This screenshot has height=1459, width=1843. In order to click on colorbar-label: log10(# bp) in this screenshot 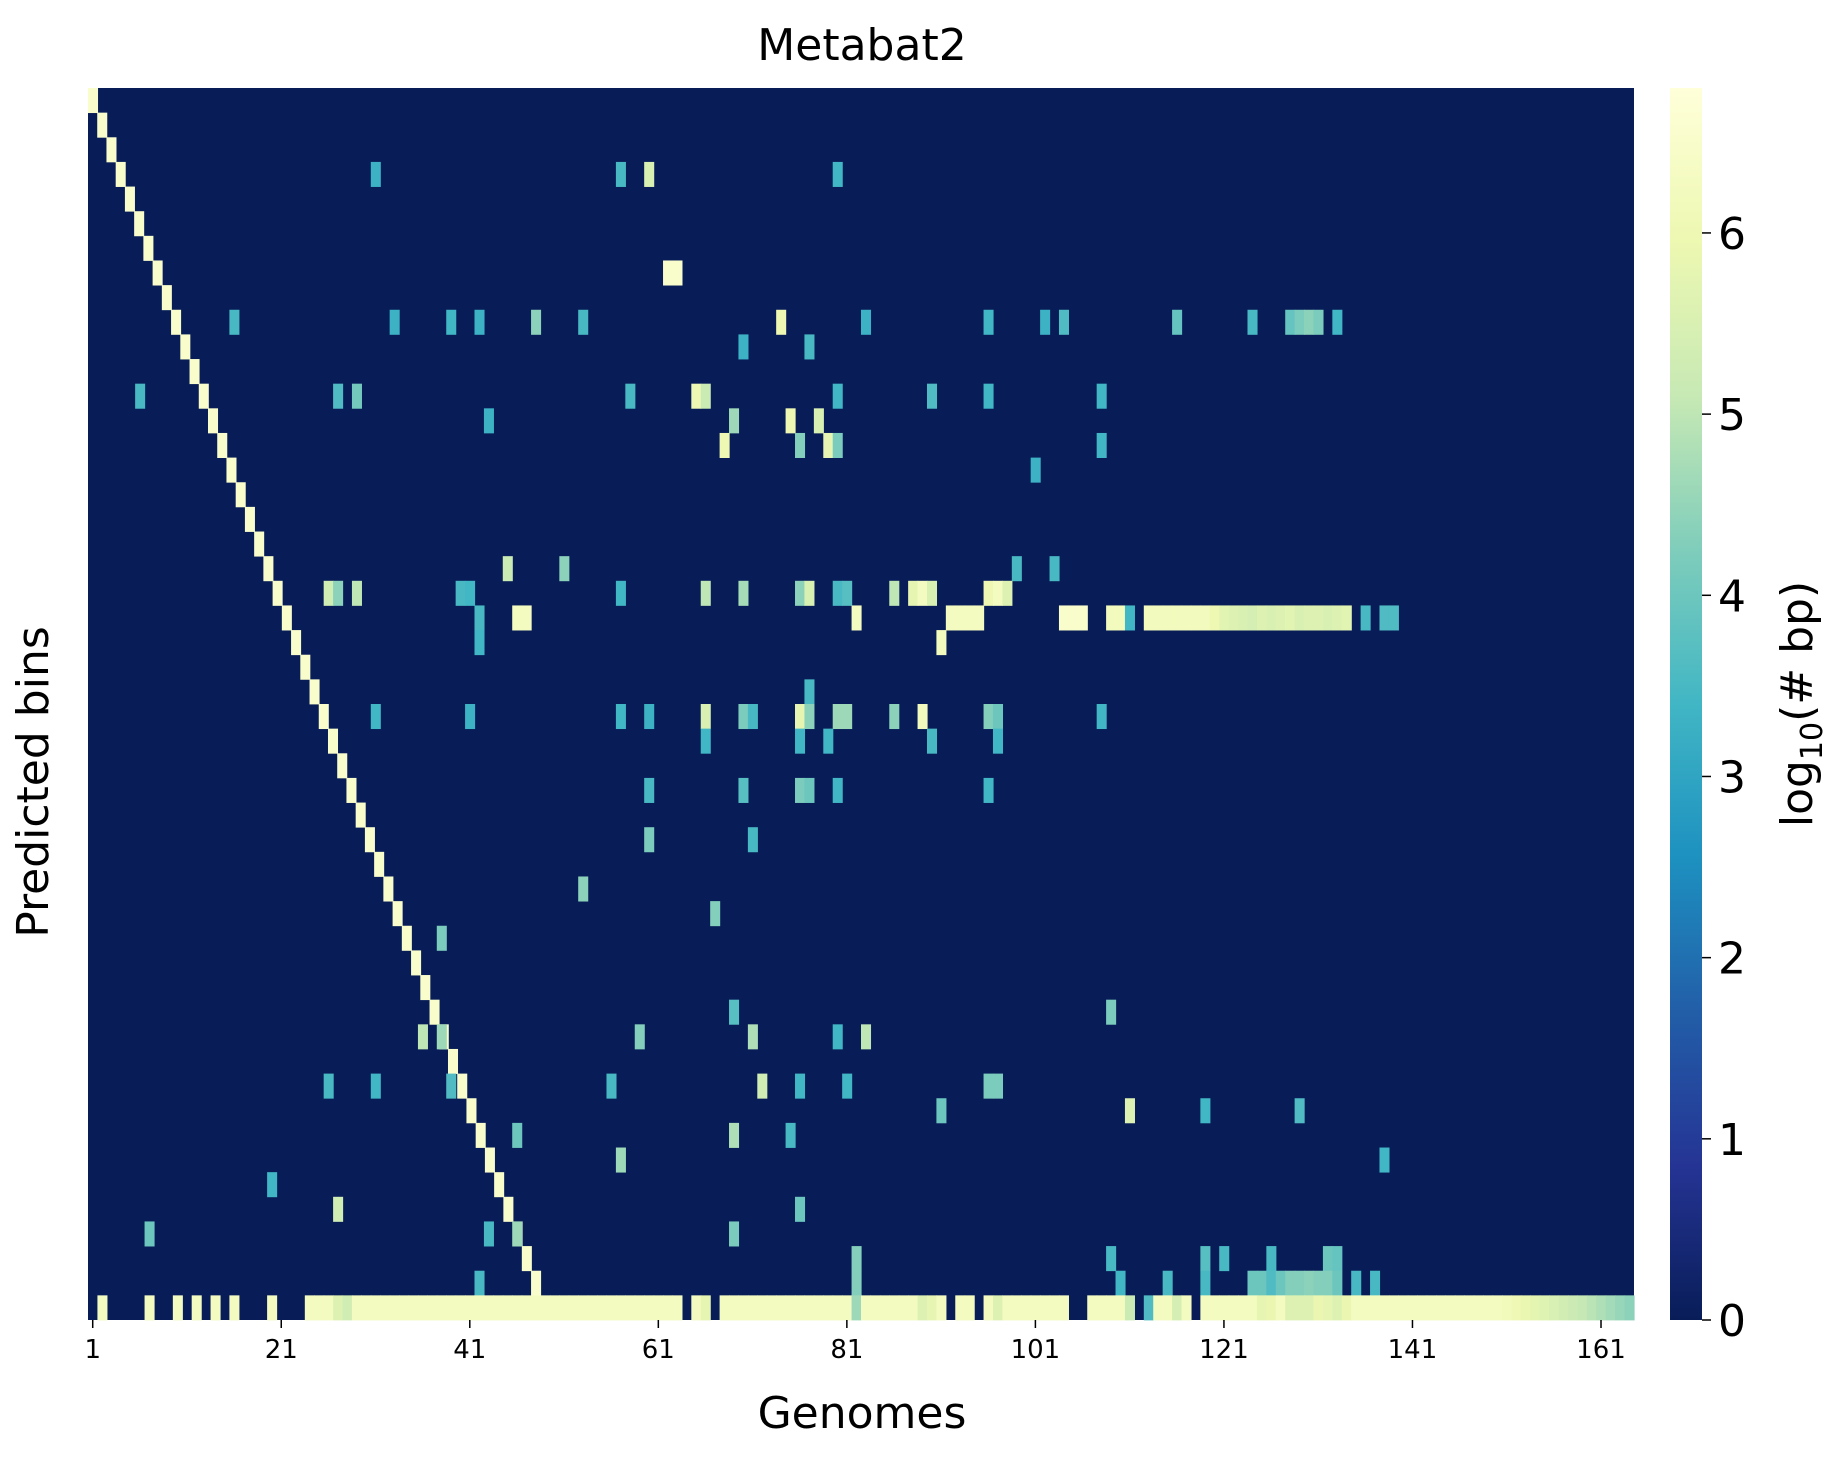, I will do `click(1801, 704)`.